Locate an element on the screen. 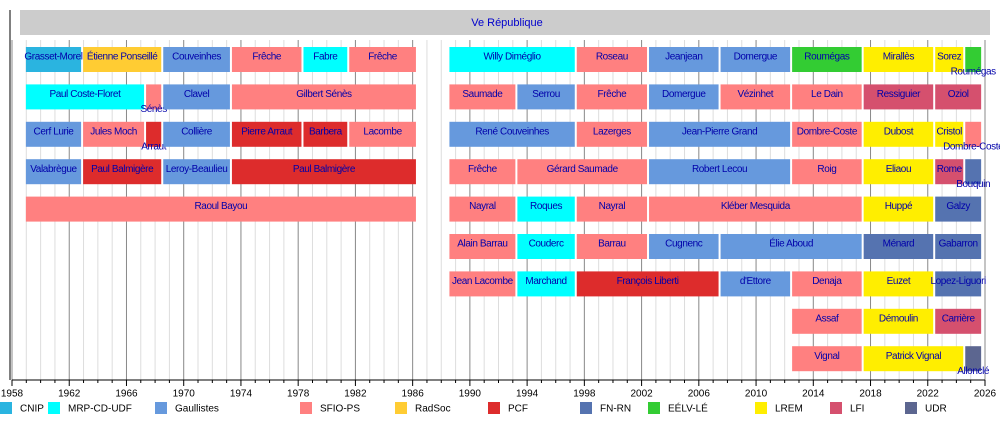  deputy-label: Ressiguier is located at coordinates (899, 94).